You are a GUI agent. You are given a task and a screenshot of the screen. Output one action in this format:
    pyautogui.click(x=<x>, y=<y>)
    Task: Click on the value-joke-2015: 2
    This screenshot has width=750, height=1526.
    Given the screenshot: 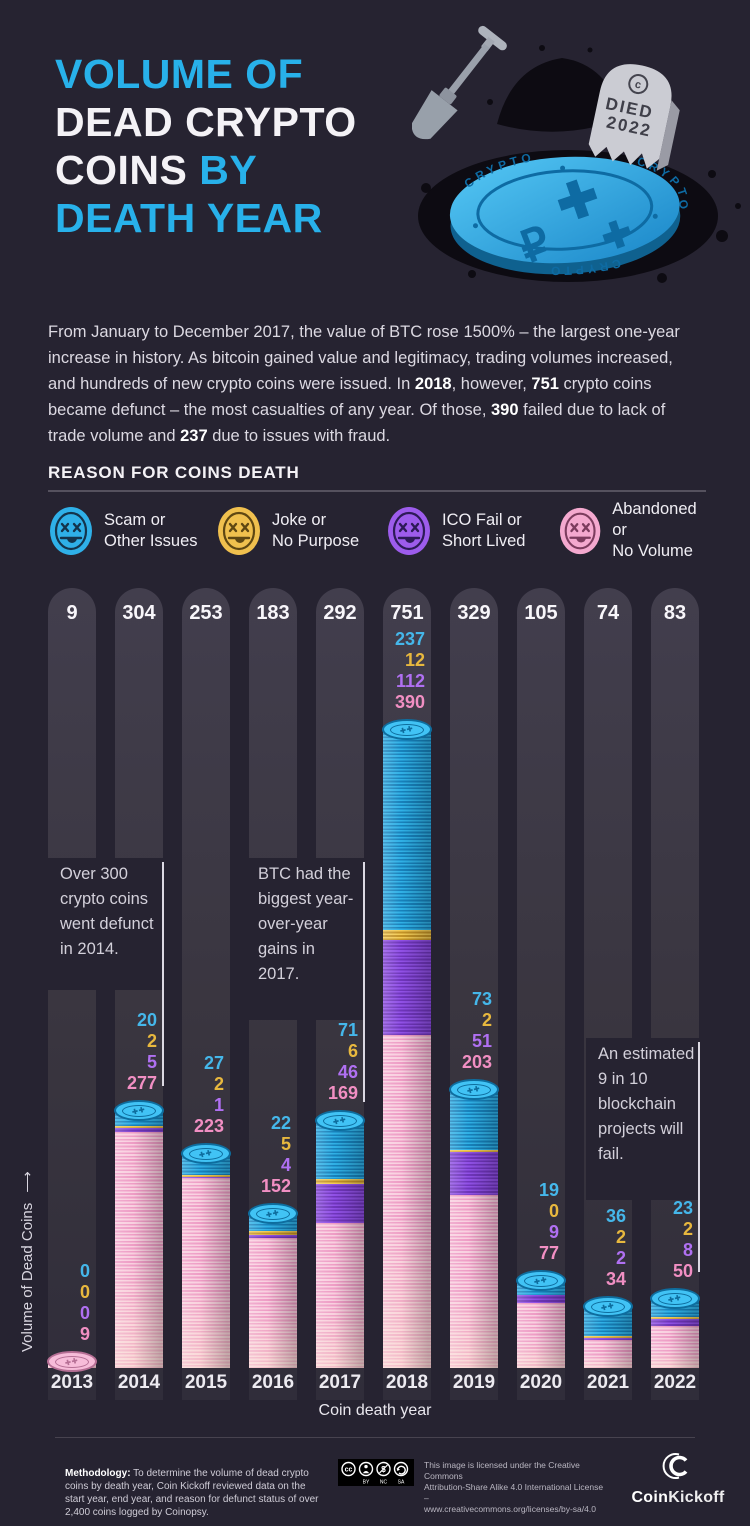 What is the action you would take?
    pyautogui.click(x=218, y=1084)
    